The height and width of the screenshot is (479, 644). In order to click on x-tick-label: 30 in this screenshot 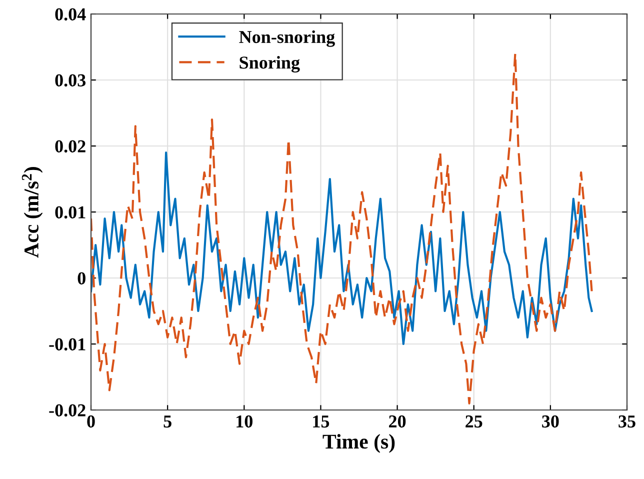, I will do `click(550, 421)`.